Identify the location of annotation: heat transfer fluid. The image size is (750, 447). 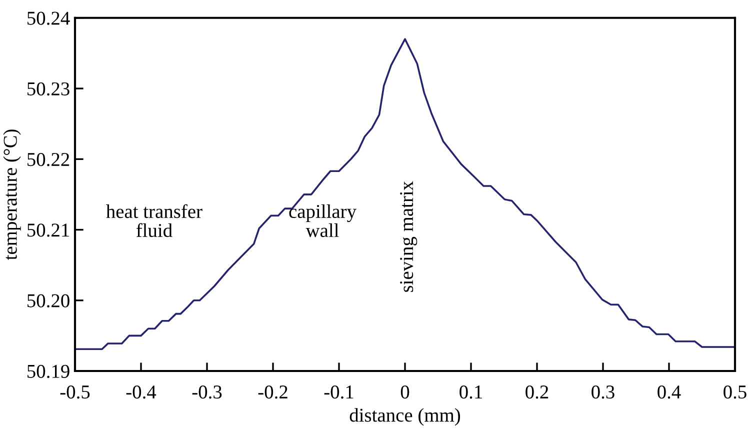
(154, 221).